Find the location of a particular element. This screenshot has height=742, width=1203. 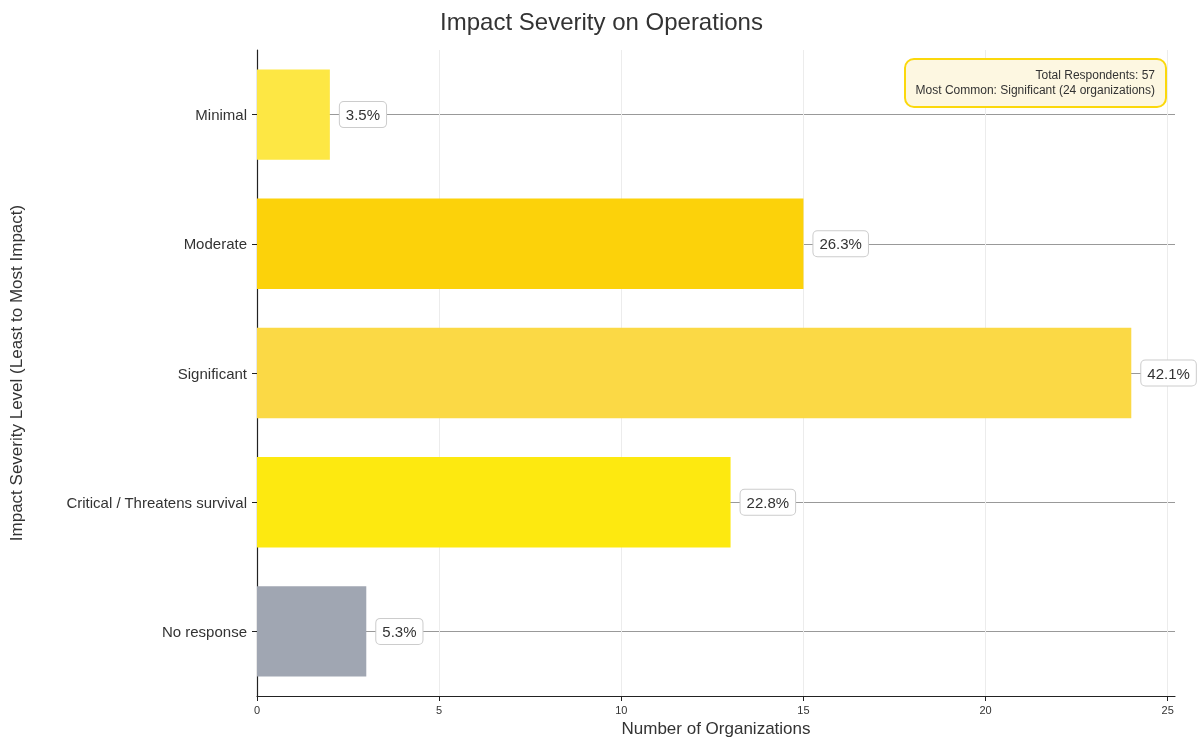

x-axis-title: Number of Organizations is located at coordinates (716, 728).